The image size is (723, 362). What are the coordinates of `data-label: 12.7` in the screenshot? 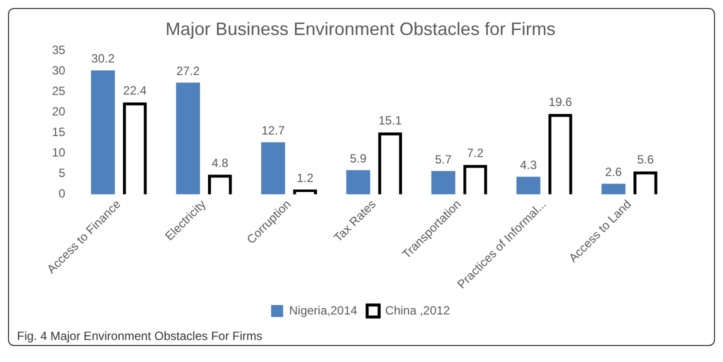 It's located at (273, 131).